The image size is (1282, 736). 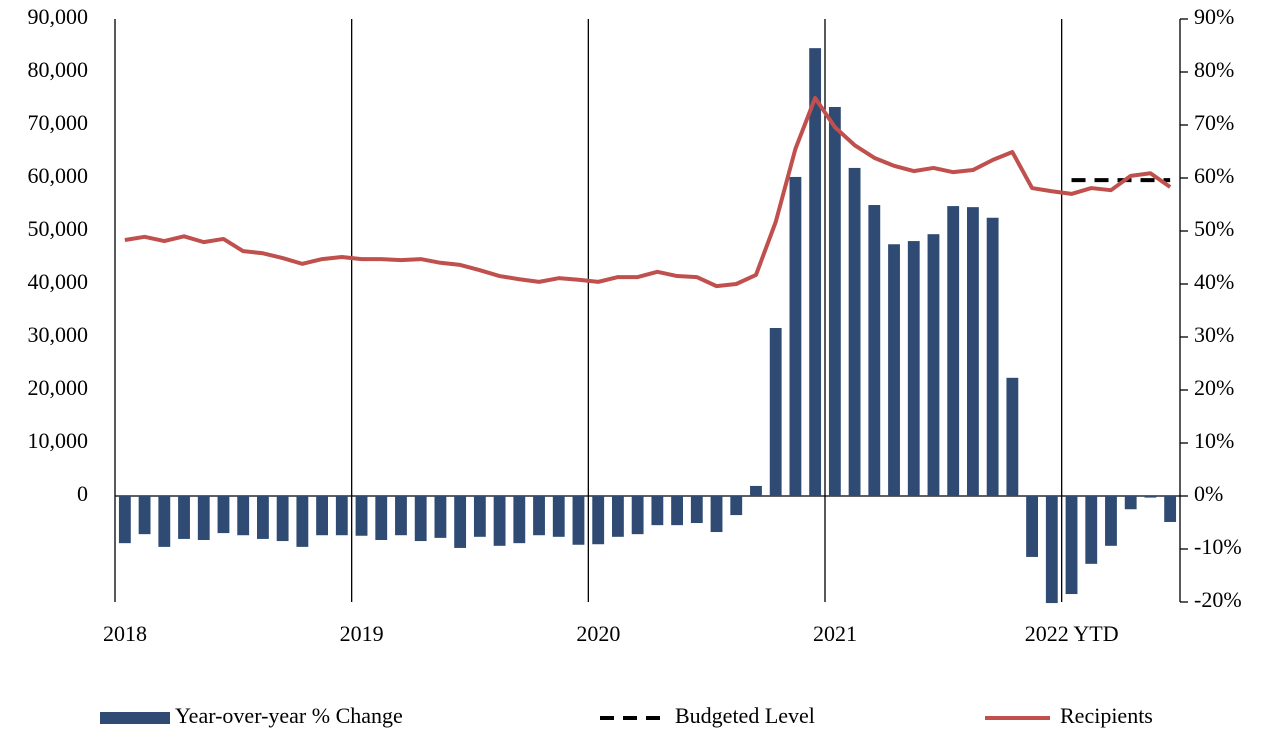 I want to click on y-tick-label: 30,000, so click(x=58, y=334).